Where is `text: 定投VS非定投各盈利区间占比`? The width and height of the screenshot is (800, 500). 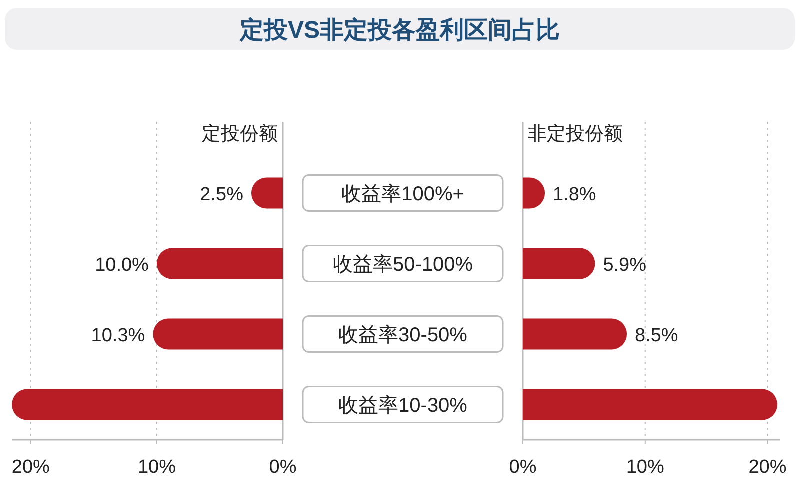
text: 定投VS非定投各盈利区间占比 is located at coordinates (399, 30).